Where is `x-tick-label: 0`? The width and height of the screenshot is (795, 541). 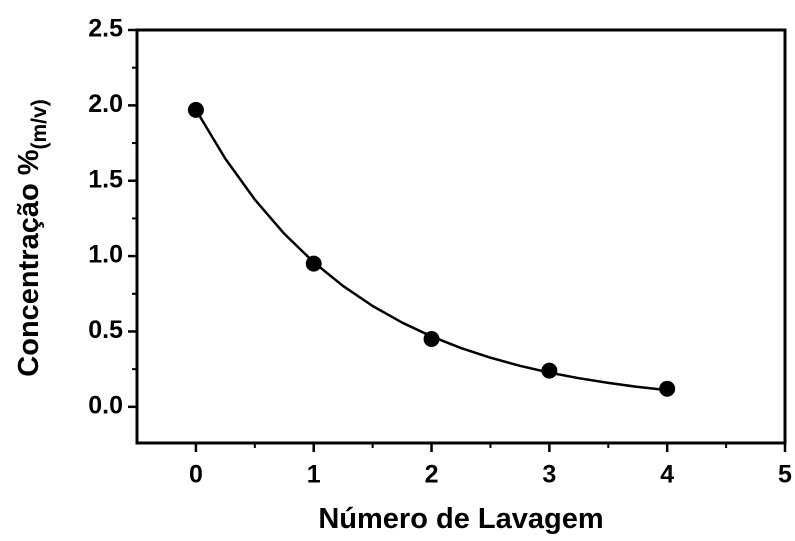 x-tick-label: 0 is located at coordinates (196, 475).